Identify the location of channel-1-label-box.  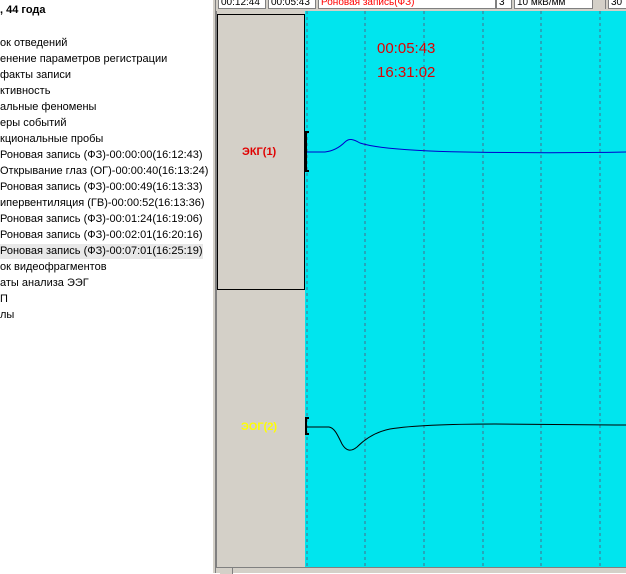
(261, 152).